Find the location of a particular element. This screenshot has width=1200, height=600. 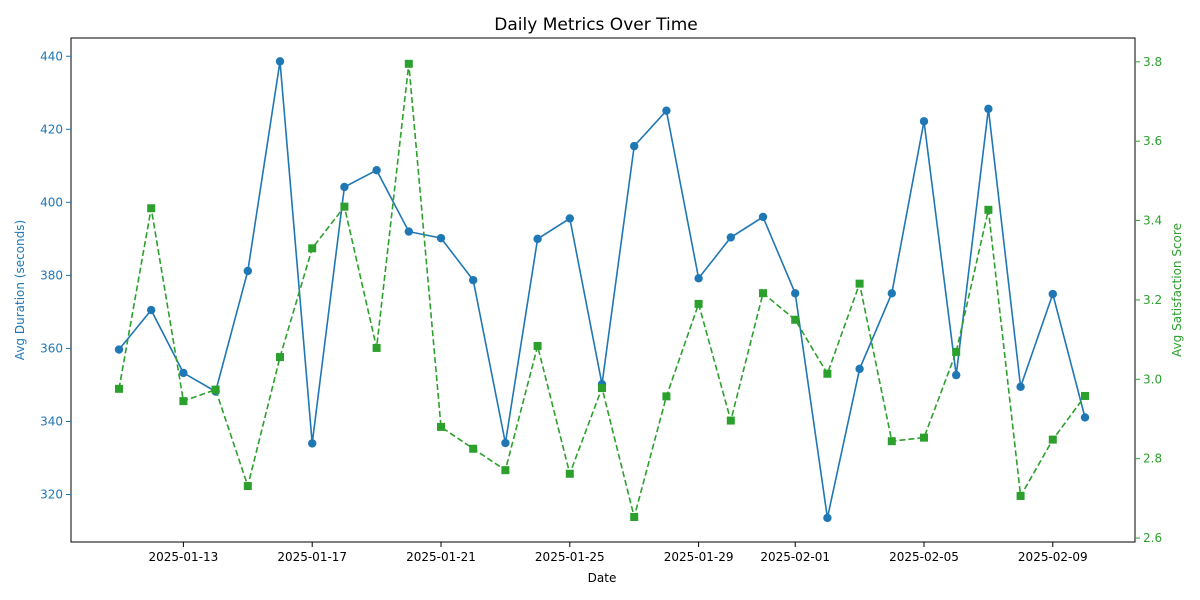

chart-title: Daily Metrics Over Time is located at coordinates (595, 25).